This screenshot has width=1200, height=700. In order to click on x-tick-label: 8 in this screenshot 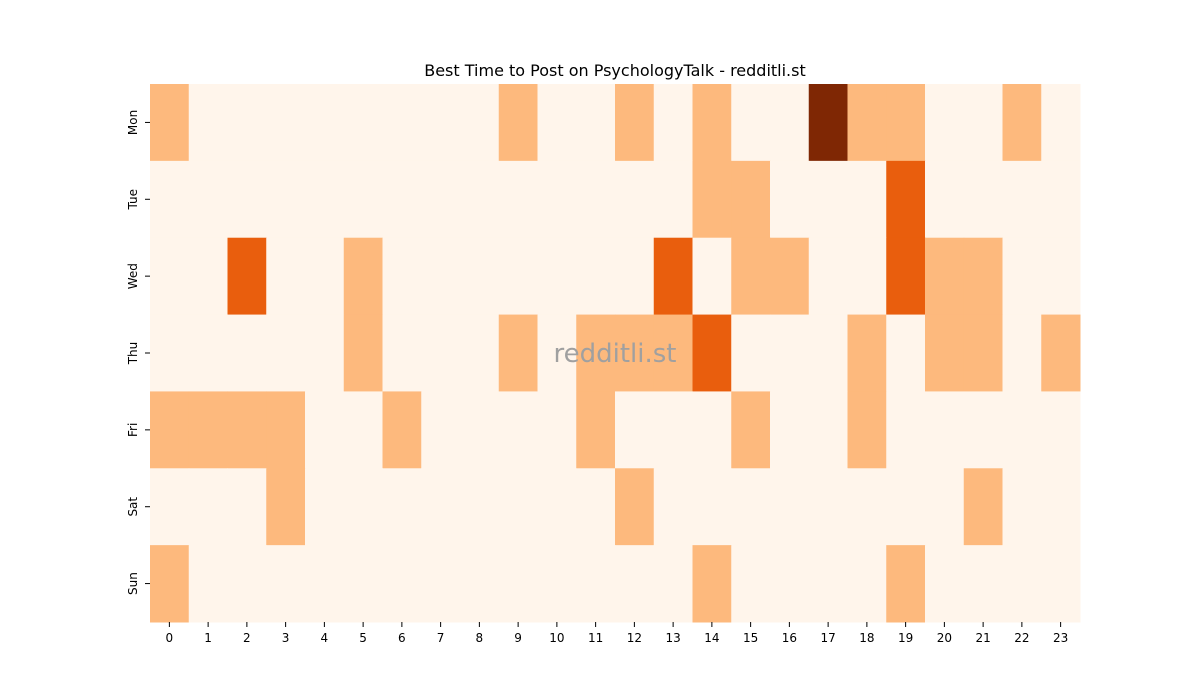, I will do `click(480, 638)`.